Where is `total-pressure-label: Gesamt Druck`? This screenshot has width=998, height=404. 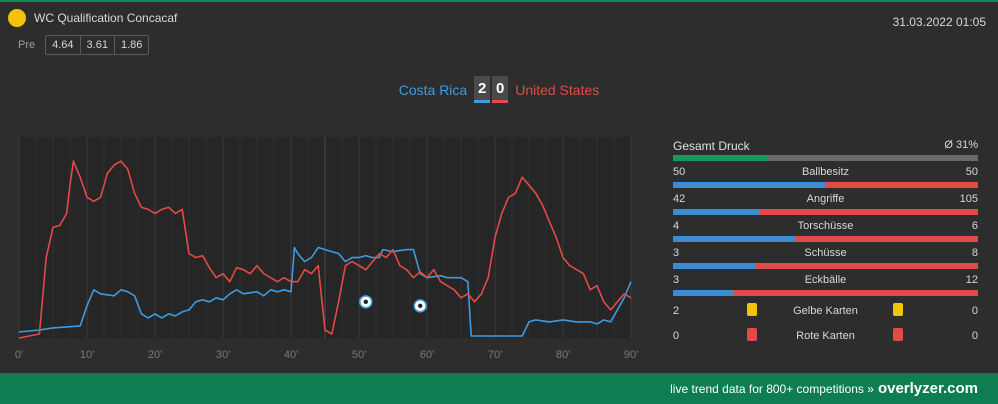 total-pressure-label: Gesamt Druck is located at coordinates (711, 146).